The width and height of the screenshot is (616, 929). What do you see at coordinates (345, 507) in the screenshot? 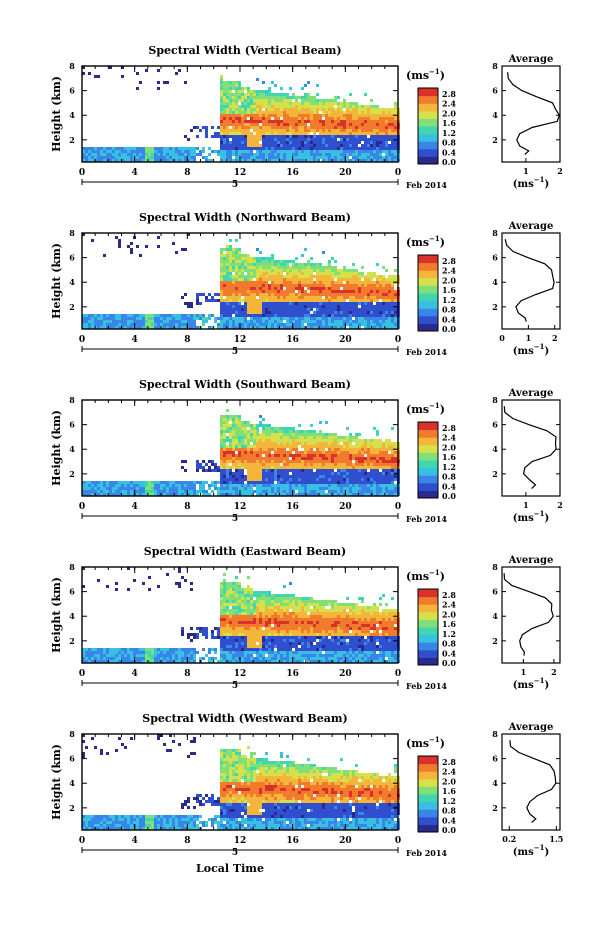
I see `x-tick-label: 20` at bounding box center [345, 507].